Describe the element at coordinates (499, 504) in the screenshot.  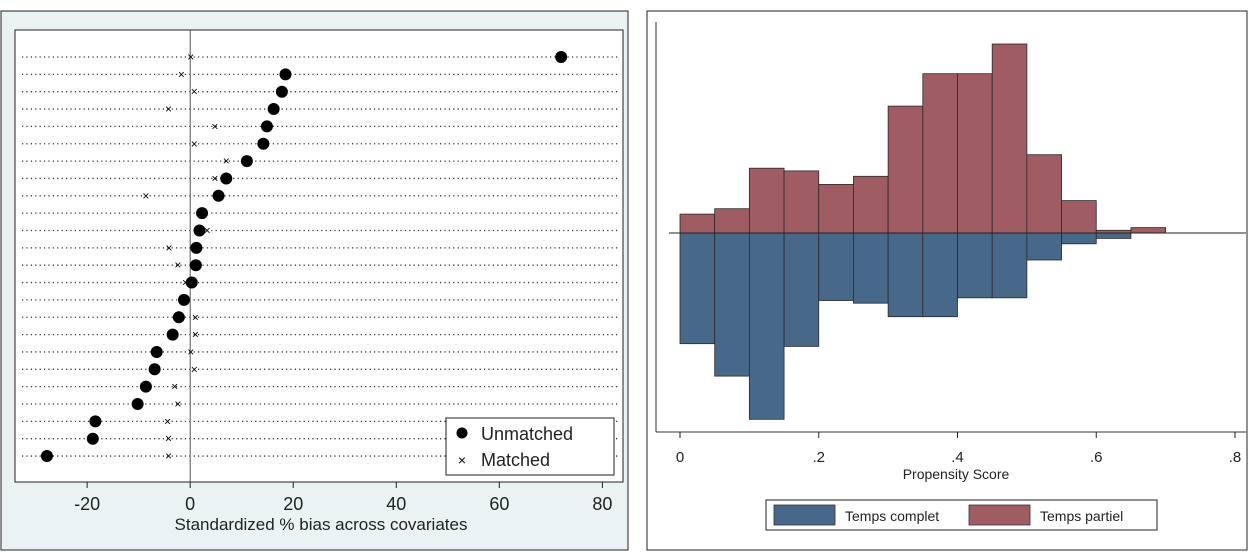
I see `bias-x-tick-label: 60` at that location.